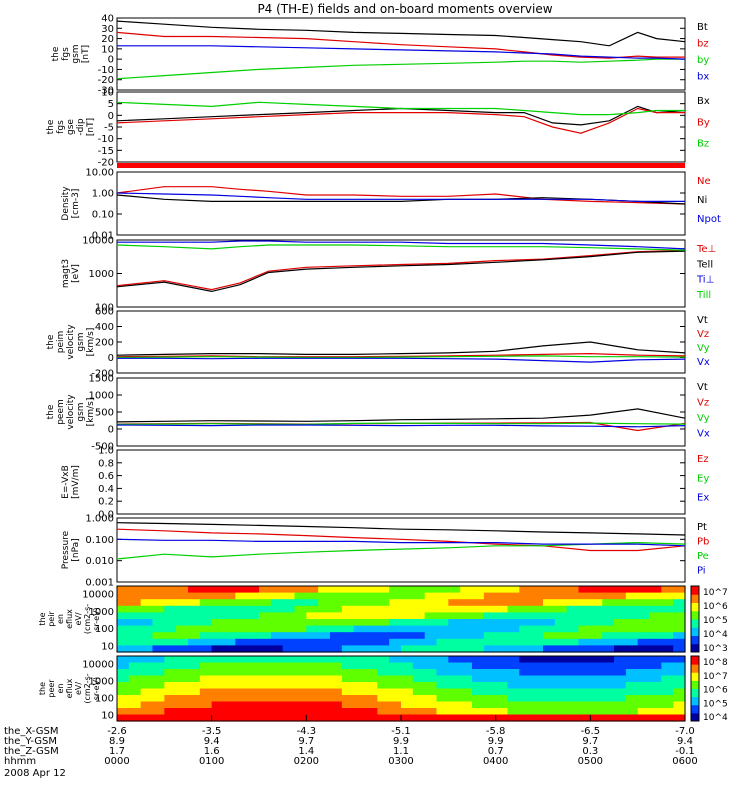  I want to click on ephemeris-value: -0.1, so click(685, 751).